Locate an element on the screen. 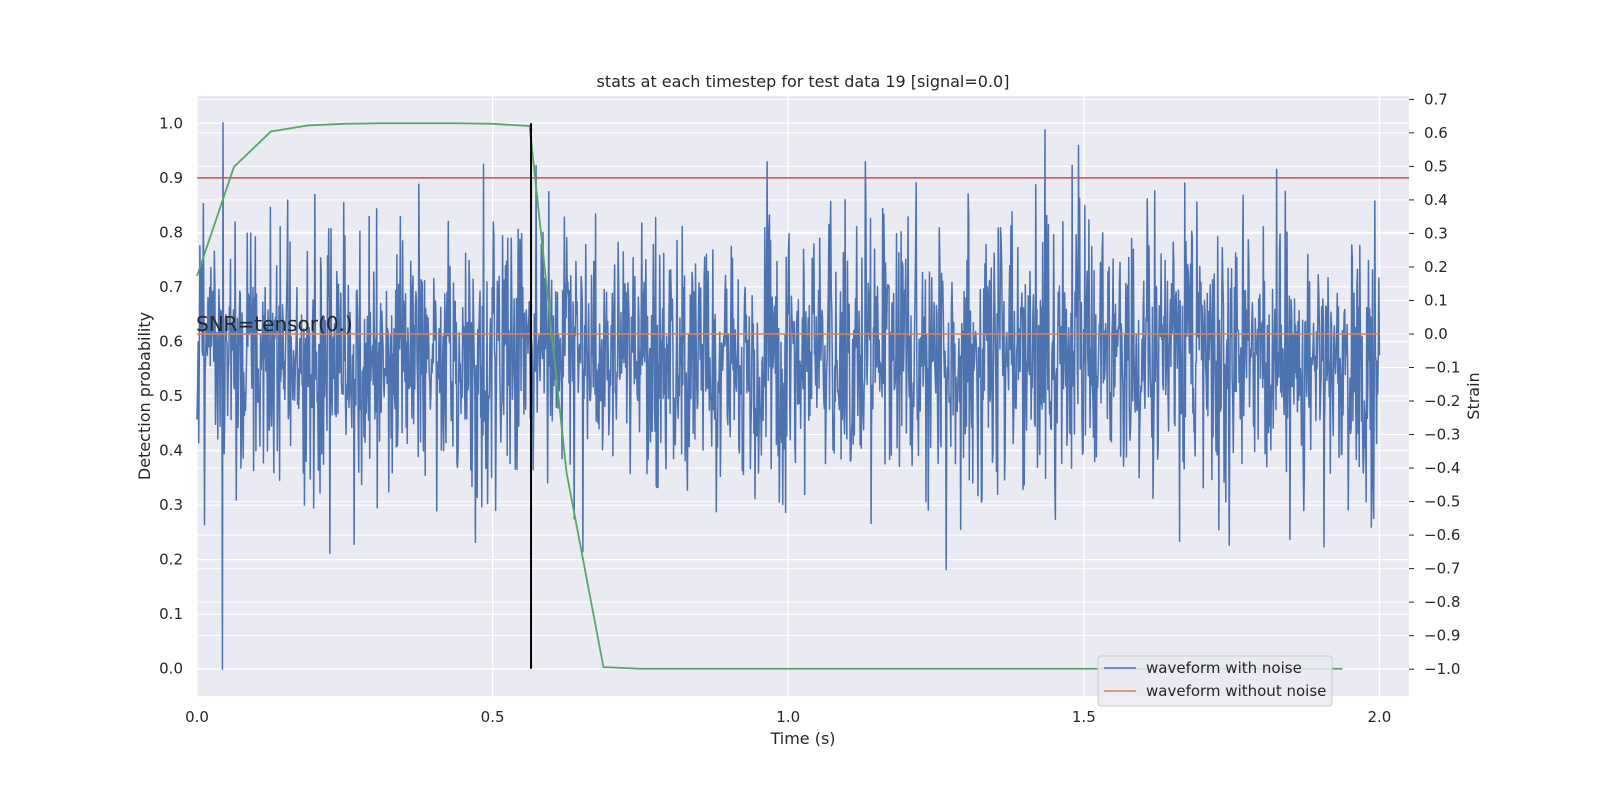  y-tick-label: 0.1 is located at coordinates (171, 614).